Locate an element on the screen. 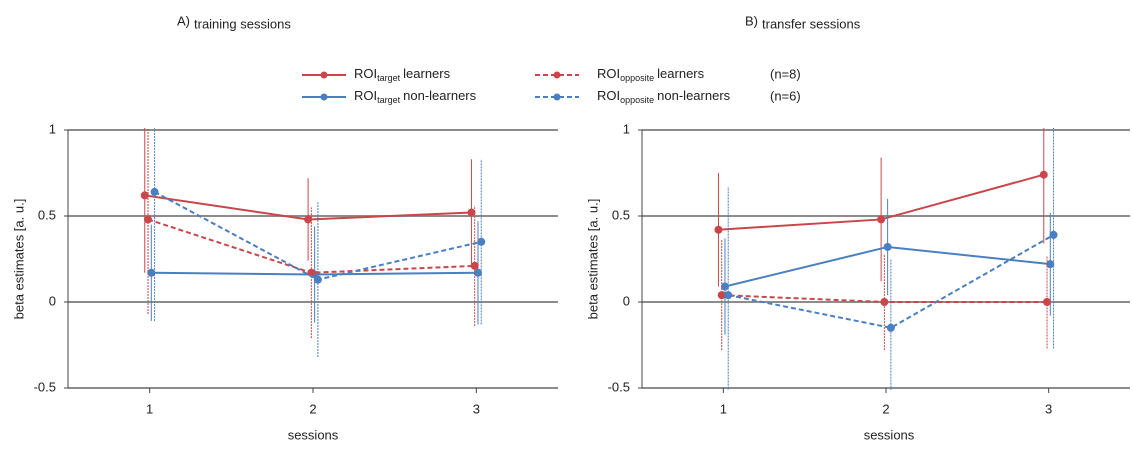  legend-note: (n=6) is located at coordinates (785, 95).